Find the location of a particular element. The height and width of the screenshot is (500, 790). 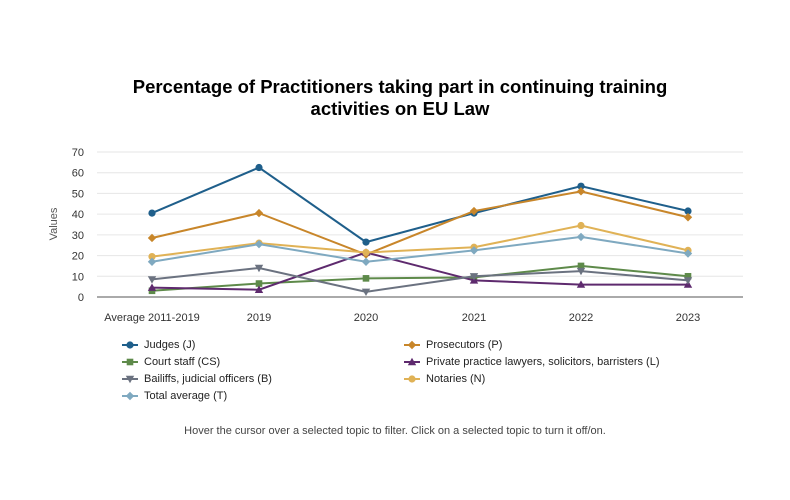

legend-label: Notaries (N) is located at coordinates (456, 379).